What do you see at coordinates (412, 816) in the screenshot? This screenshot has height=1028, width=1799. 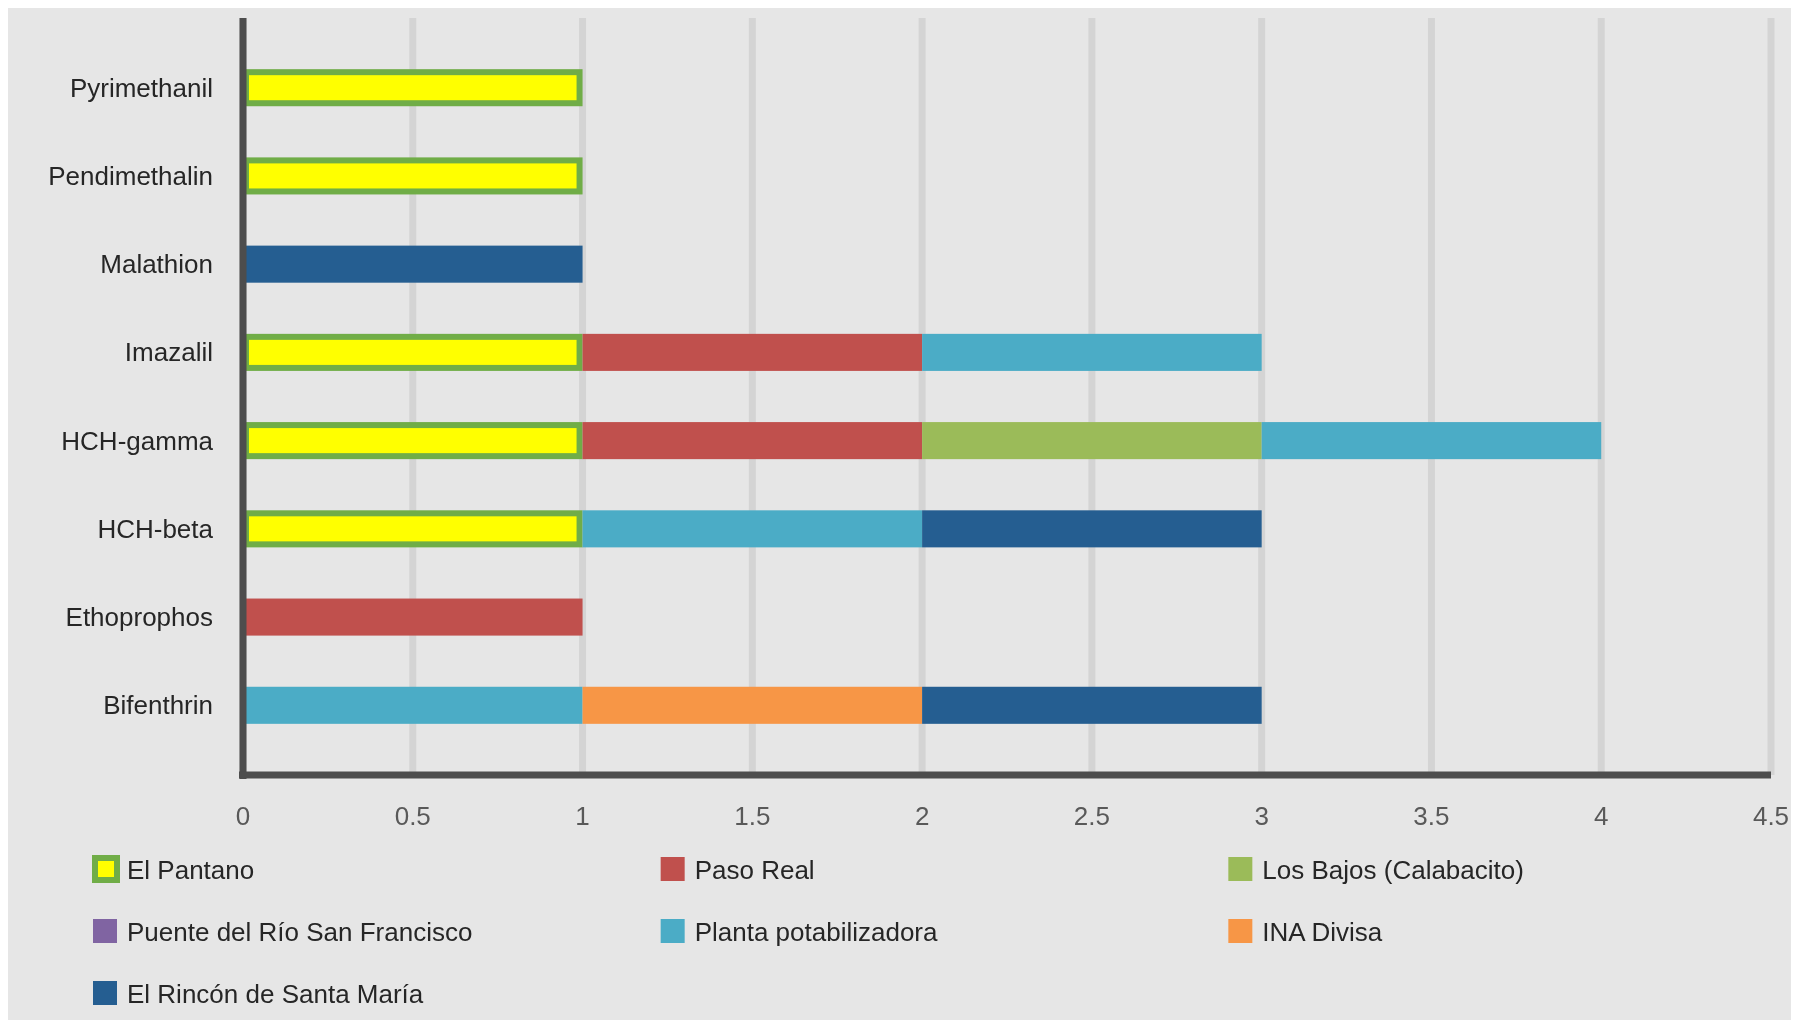 I see `x-tick-label: 0.5` at bounding box center [412, 816].